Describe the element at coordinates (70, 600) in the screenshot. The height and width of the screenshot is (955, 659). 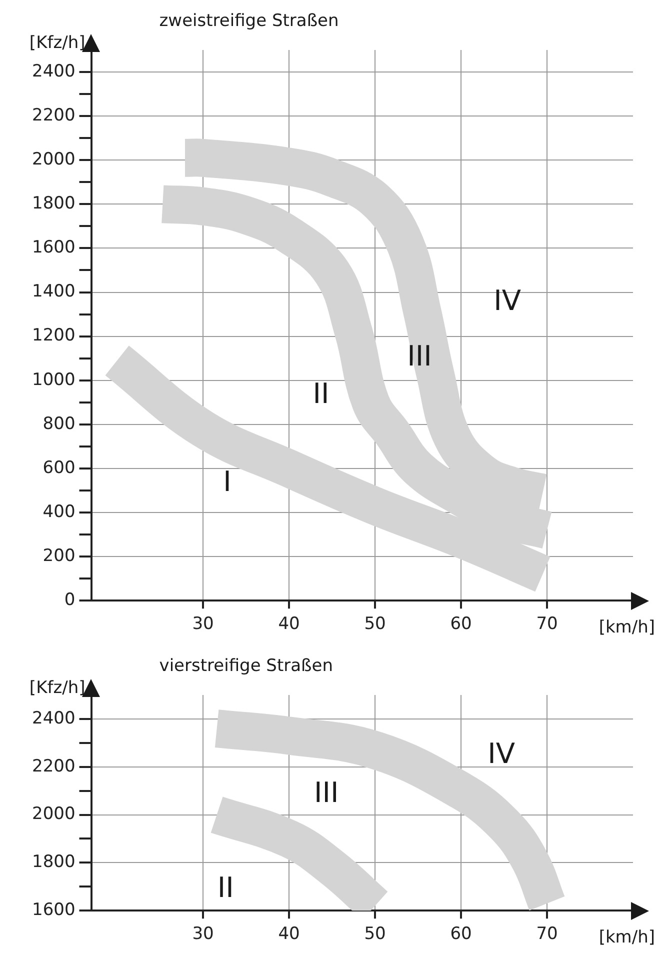
I see `y-tick-label: 0` at that location.